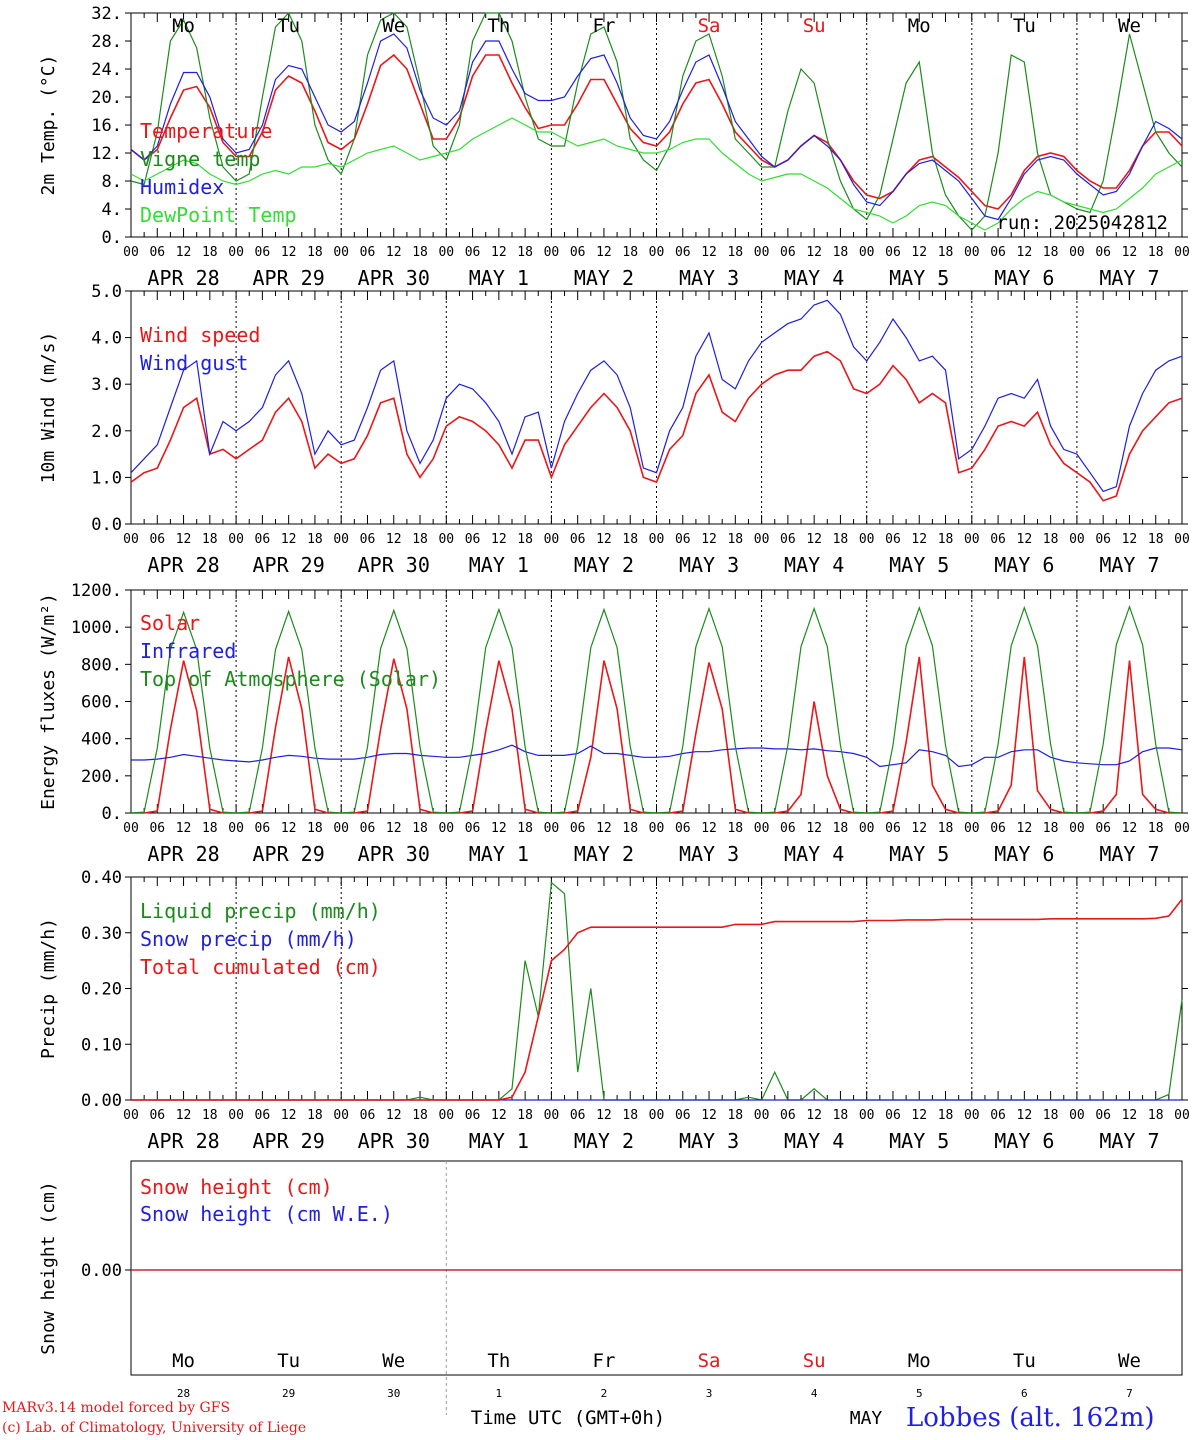 The image size is (1194, 1440). What do you see at coordinates (183, 854) in the screenshot?
I see `date-label: APR 28` at bounding box center [183, 854].